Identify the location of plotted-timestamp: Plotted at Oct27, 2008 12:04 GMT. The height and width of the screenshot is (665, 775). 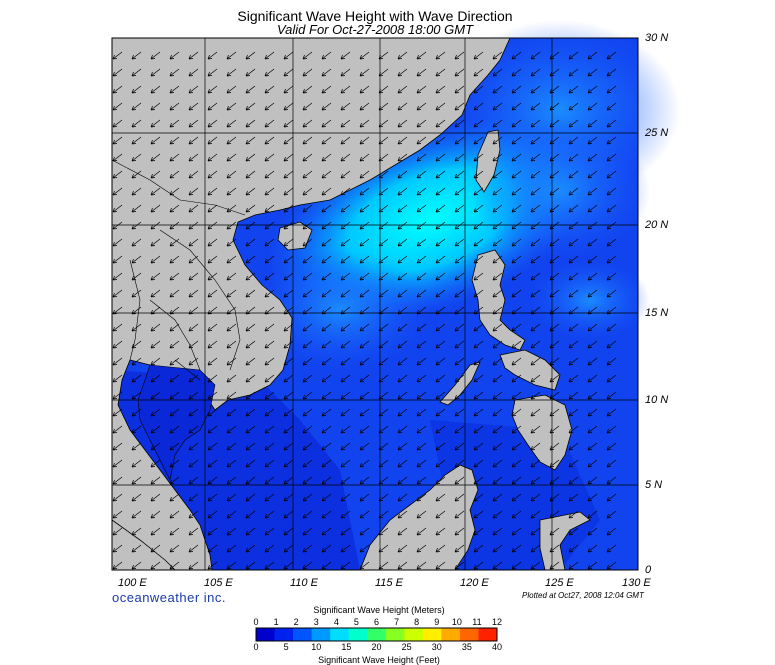
(583, 595).